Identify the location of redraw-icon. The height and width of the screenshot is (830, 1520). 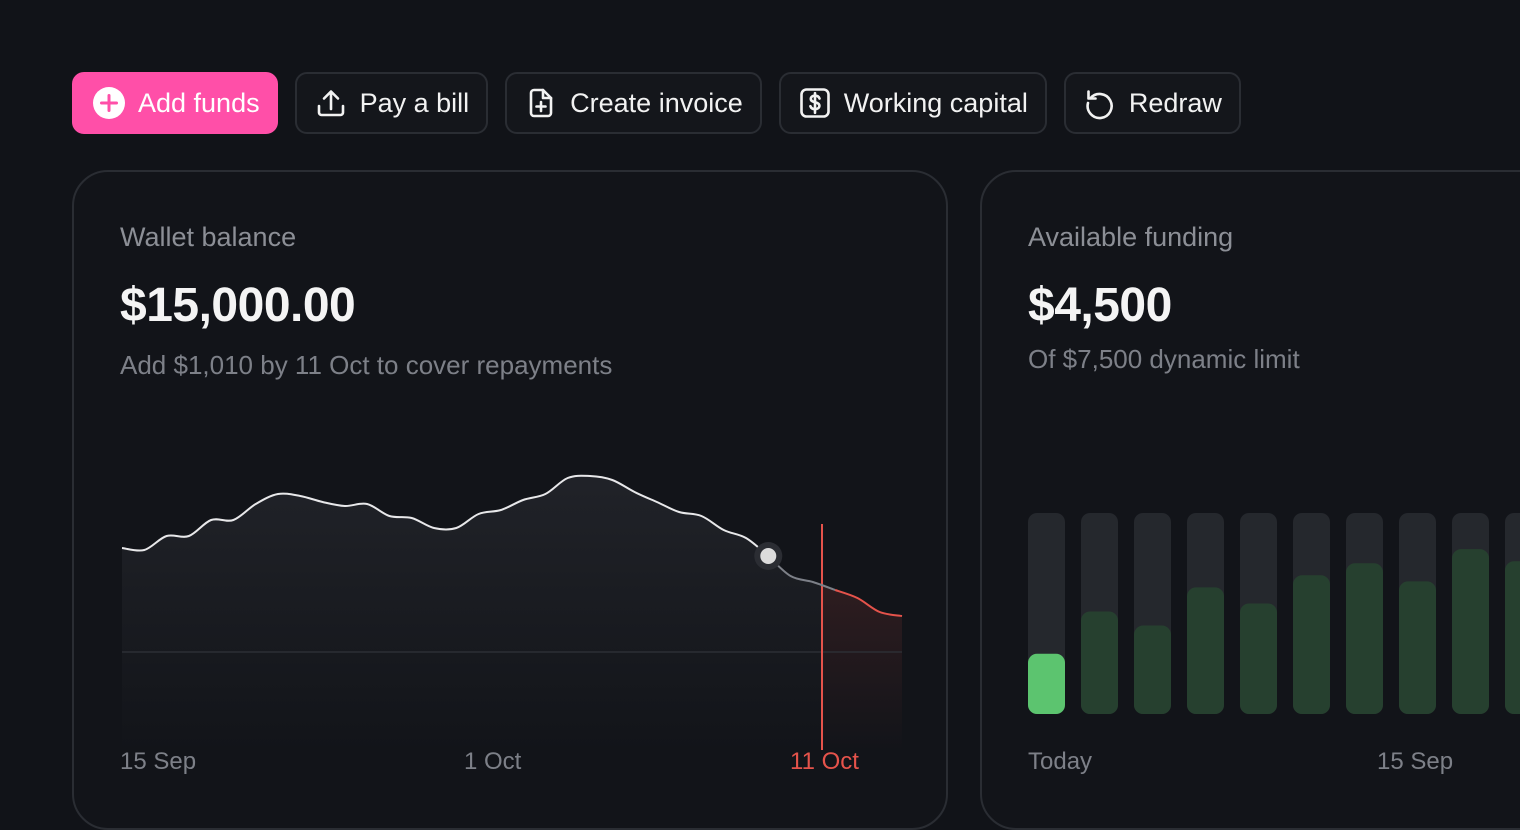
(1099, 105).